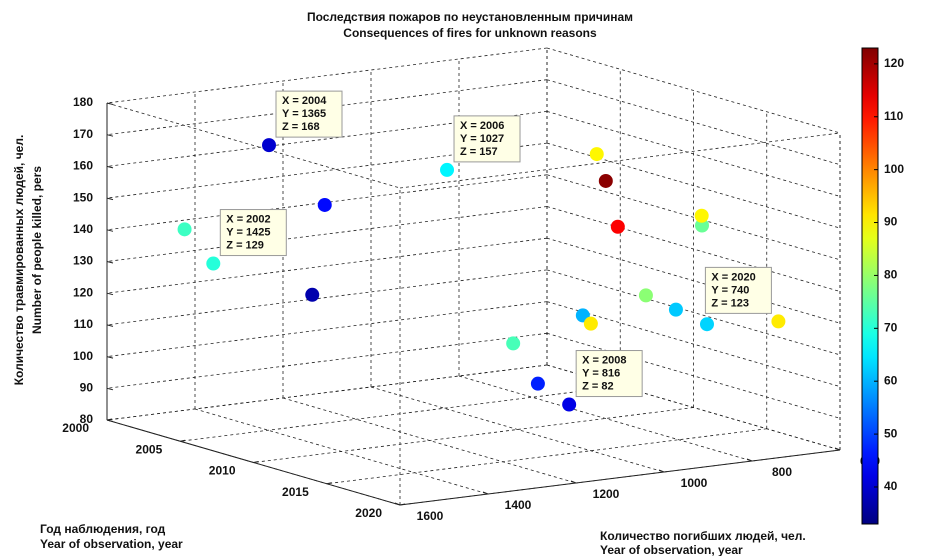  Describe the element at coordinates (87, 387) in the screenshot. I see `z-tick-label: 90` at that location.